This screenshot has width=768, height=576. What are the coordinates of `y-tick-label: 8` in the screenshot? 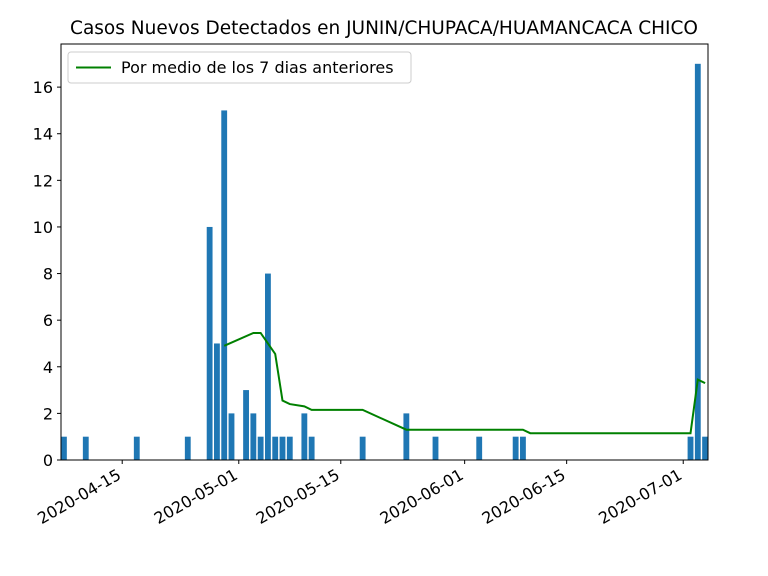 It's located at (48, 274).